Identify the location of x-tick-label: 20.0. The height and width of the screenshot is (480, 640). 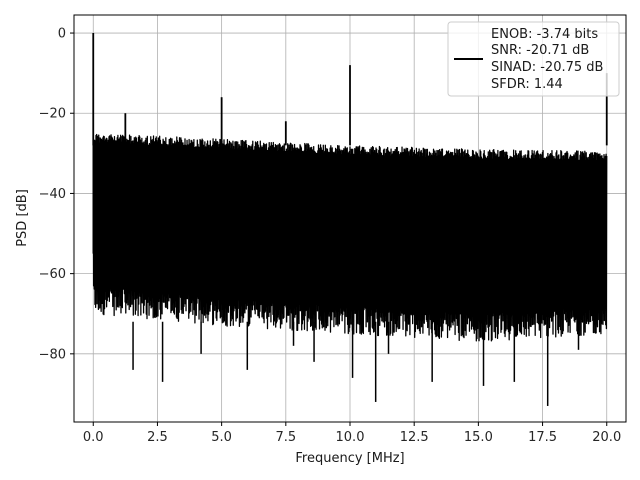
(606, 437).